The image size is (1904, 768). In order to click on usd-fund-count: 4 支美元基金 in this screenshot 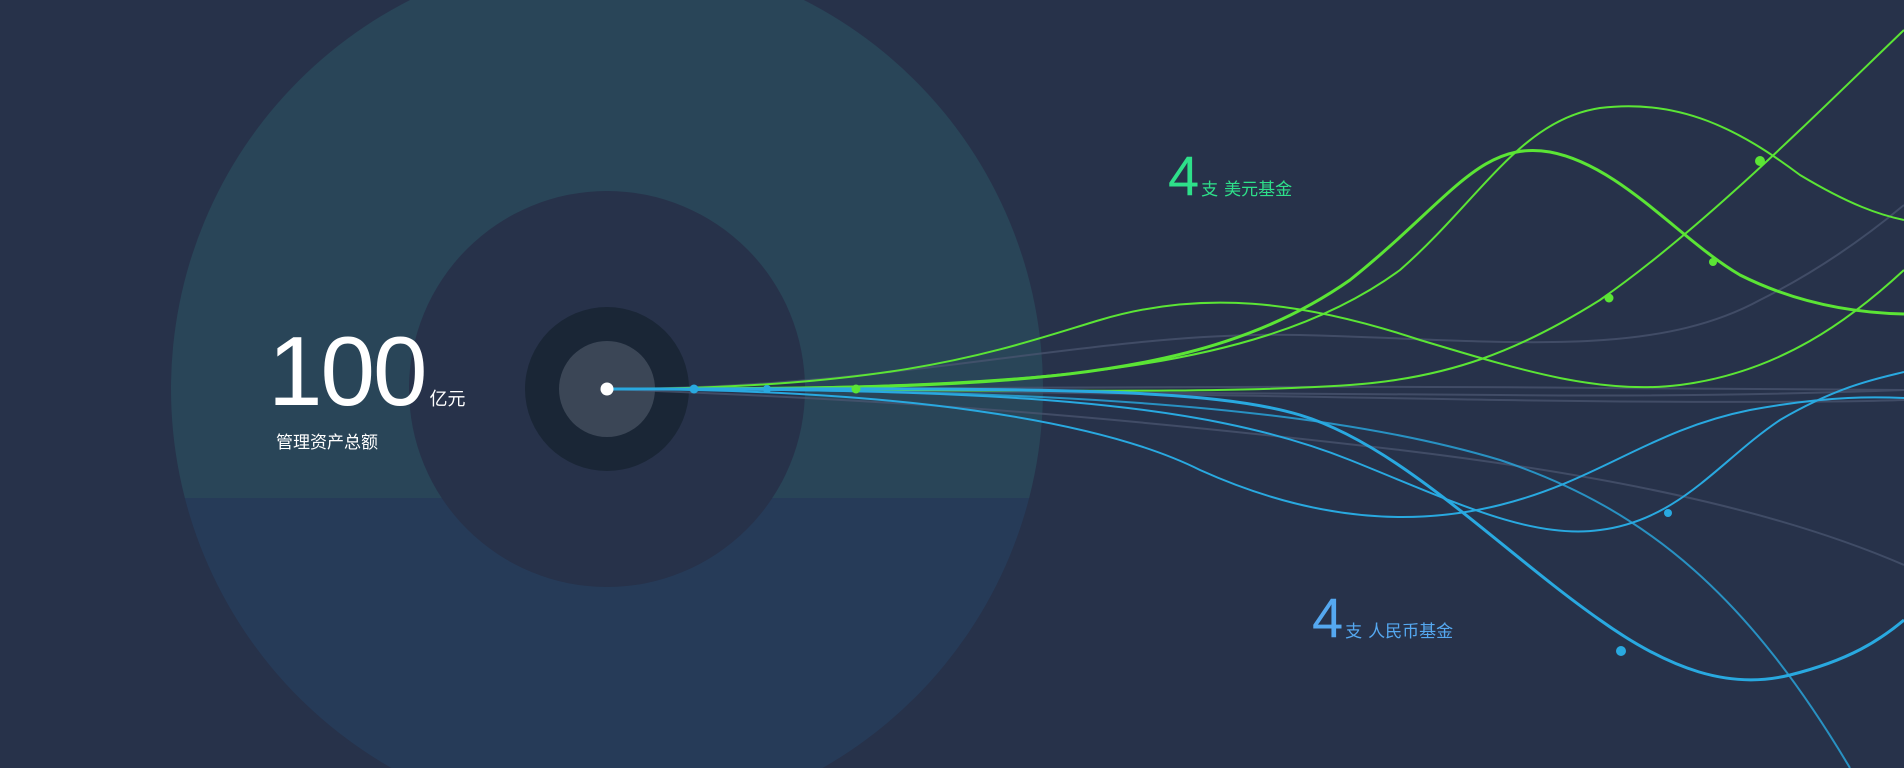, I will do `click(1230, 176)`.